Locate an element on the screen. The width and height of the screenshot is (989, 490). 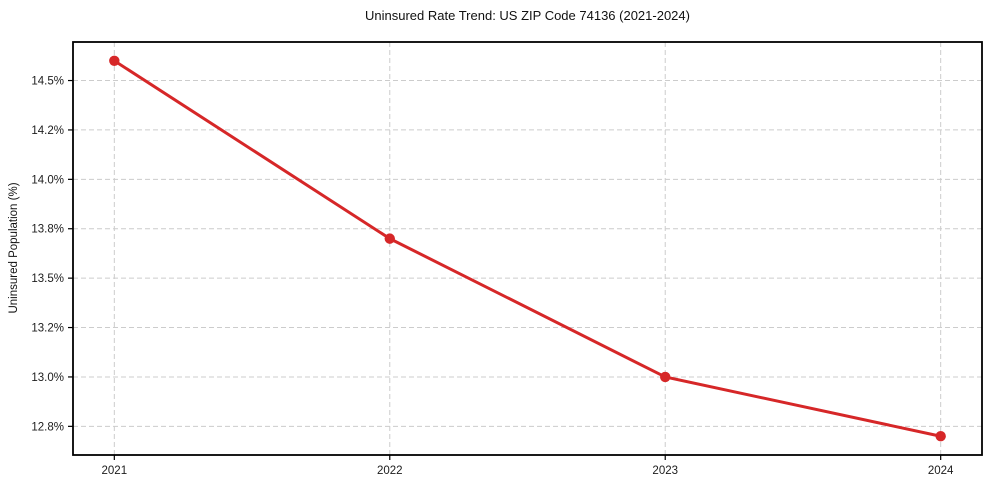
y-tick-label: 13.5% is located at coordinates (47, 279).